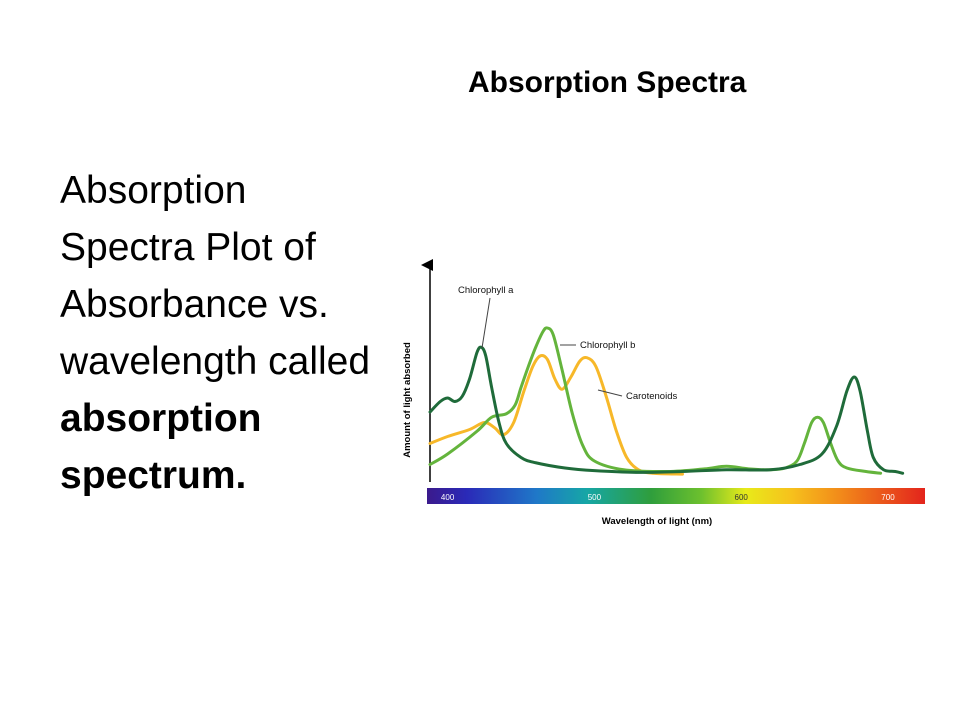 Image resolution: width=960 pixels, height=720 pixels. I want to click on x-tick-label: 400, so click(448, 497).